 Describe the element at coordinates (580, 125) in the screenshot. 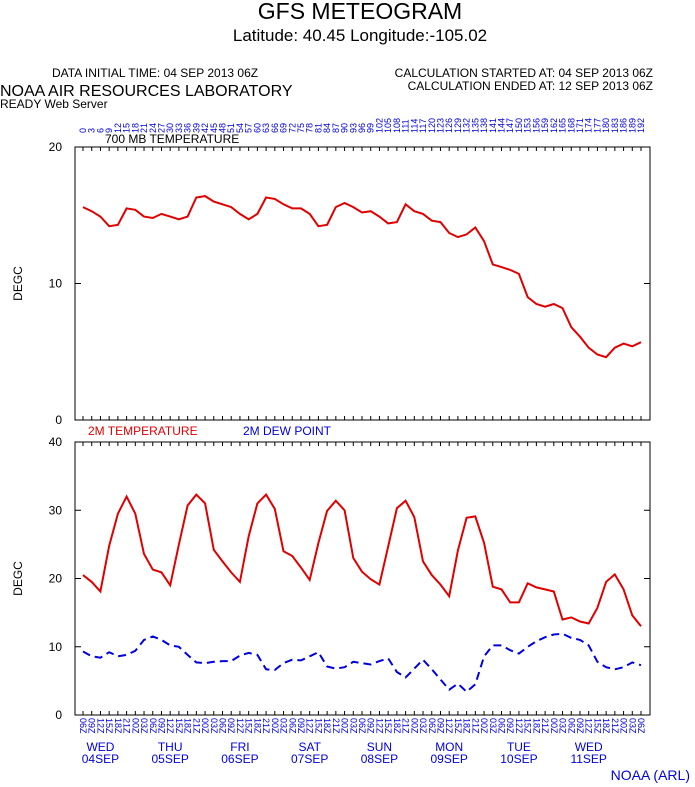

I see `x-tick-label: 171` at that location.